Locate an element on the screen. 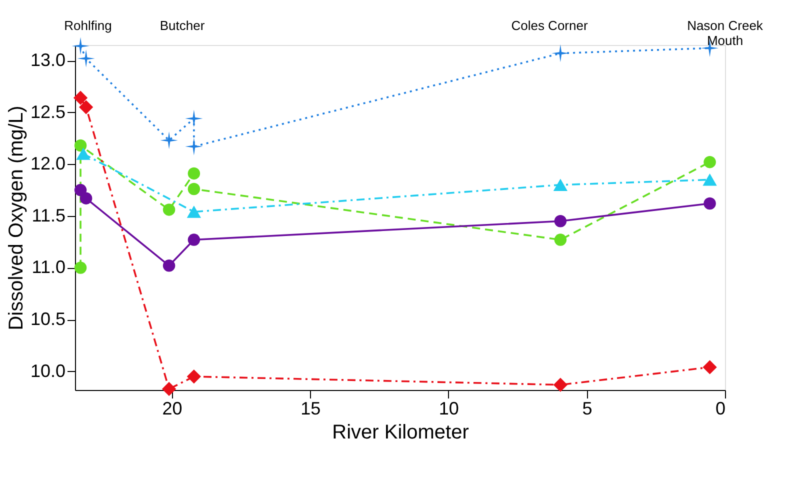 The width and height of the screenshot is (803, 490). y-tick-label: 11.0 is located at coordinates (49, 267).